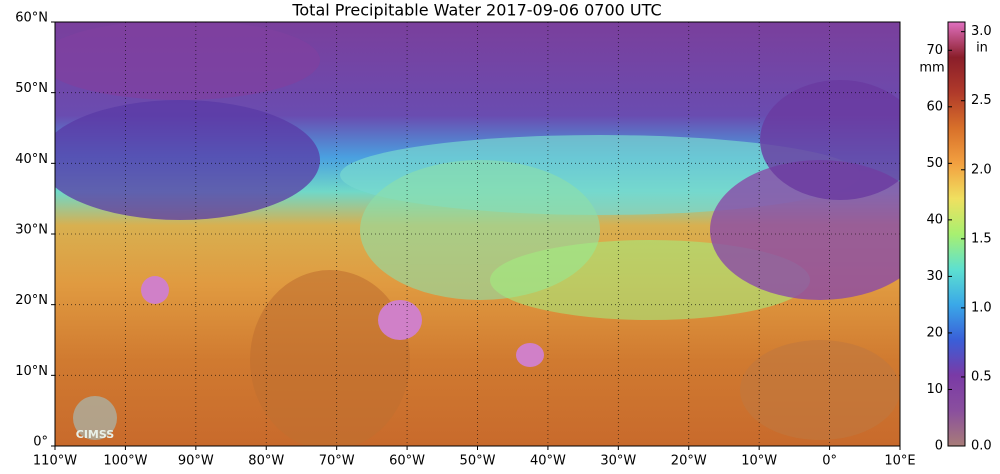 This screenshot has width=1000, height=474. I want to click on colorbar, so click(956, 234).